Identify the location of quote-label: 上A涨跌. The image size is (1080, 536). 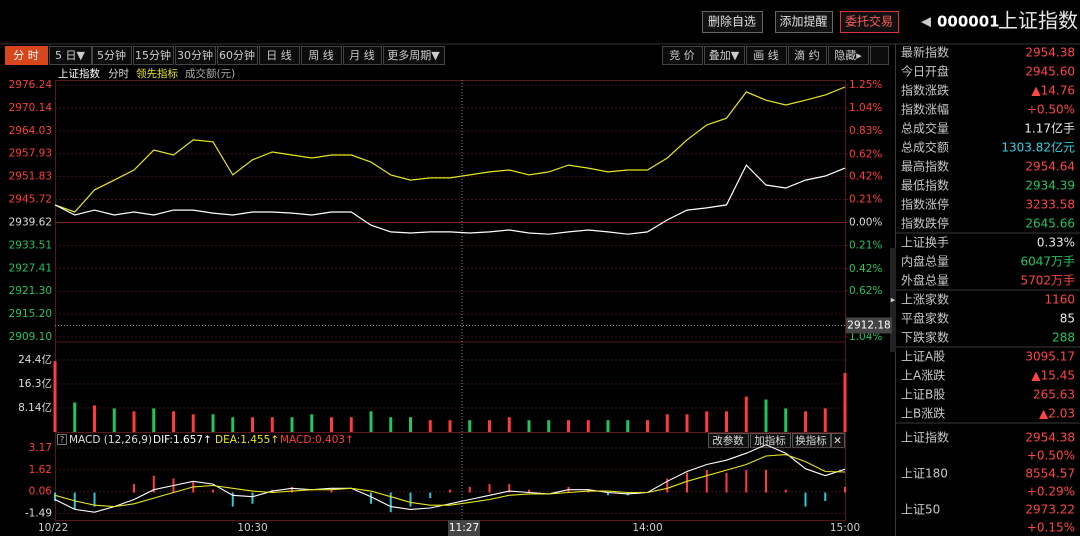
(923, 375).